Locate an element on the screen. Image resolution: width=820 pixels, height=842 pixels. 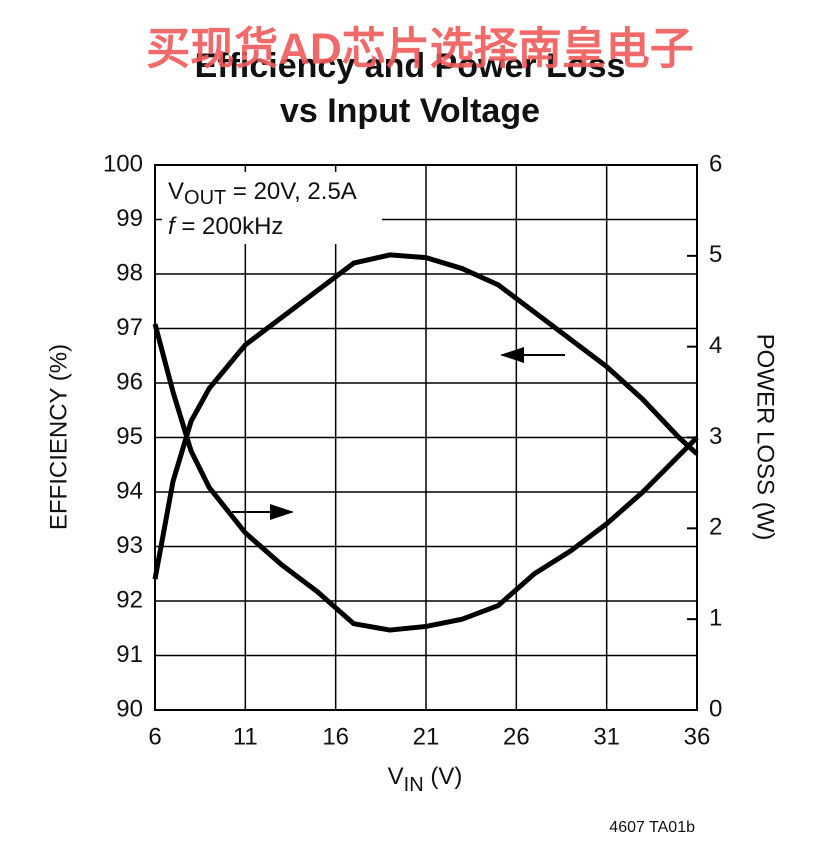
x-axis-label-part: V is located at coordinates (396, 776).